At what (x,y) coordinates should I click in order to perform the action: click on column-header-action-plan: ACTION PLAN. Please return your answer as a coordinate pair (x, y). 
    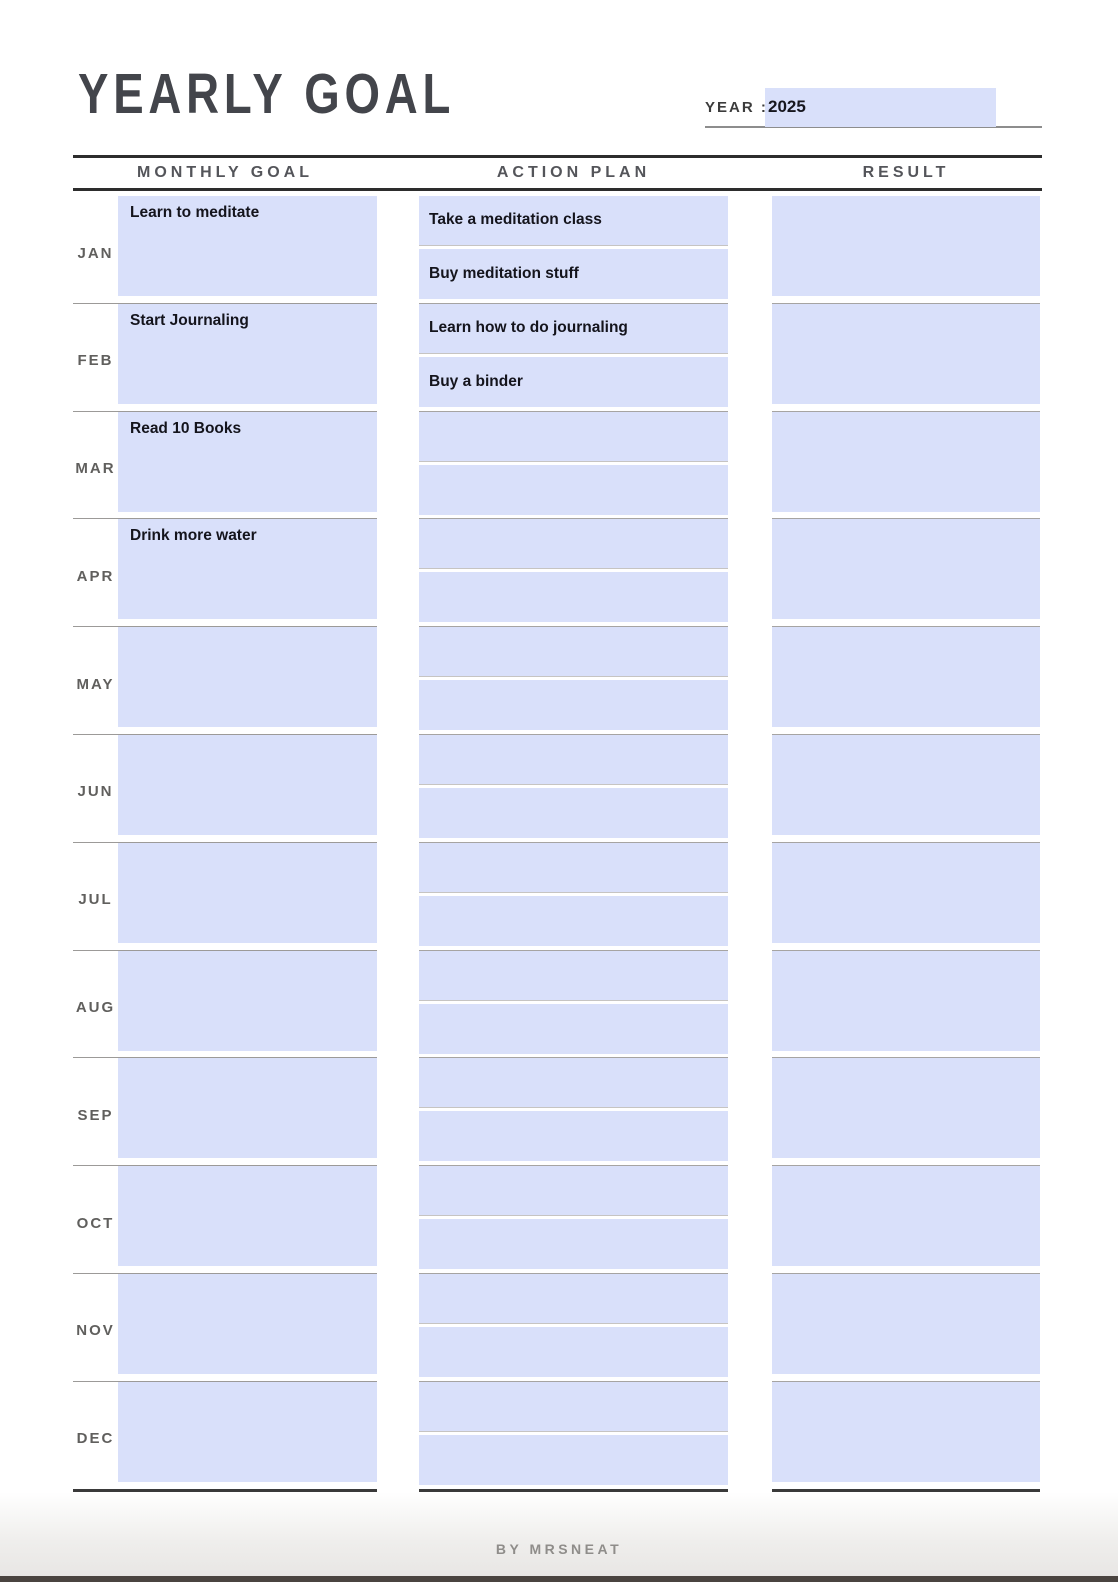
    Looking at the image, I should click on (573, 172).